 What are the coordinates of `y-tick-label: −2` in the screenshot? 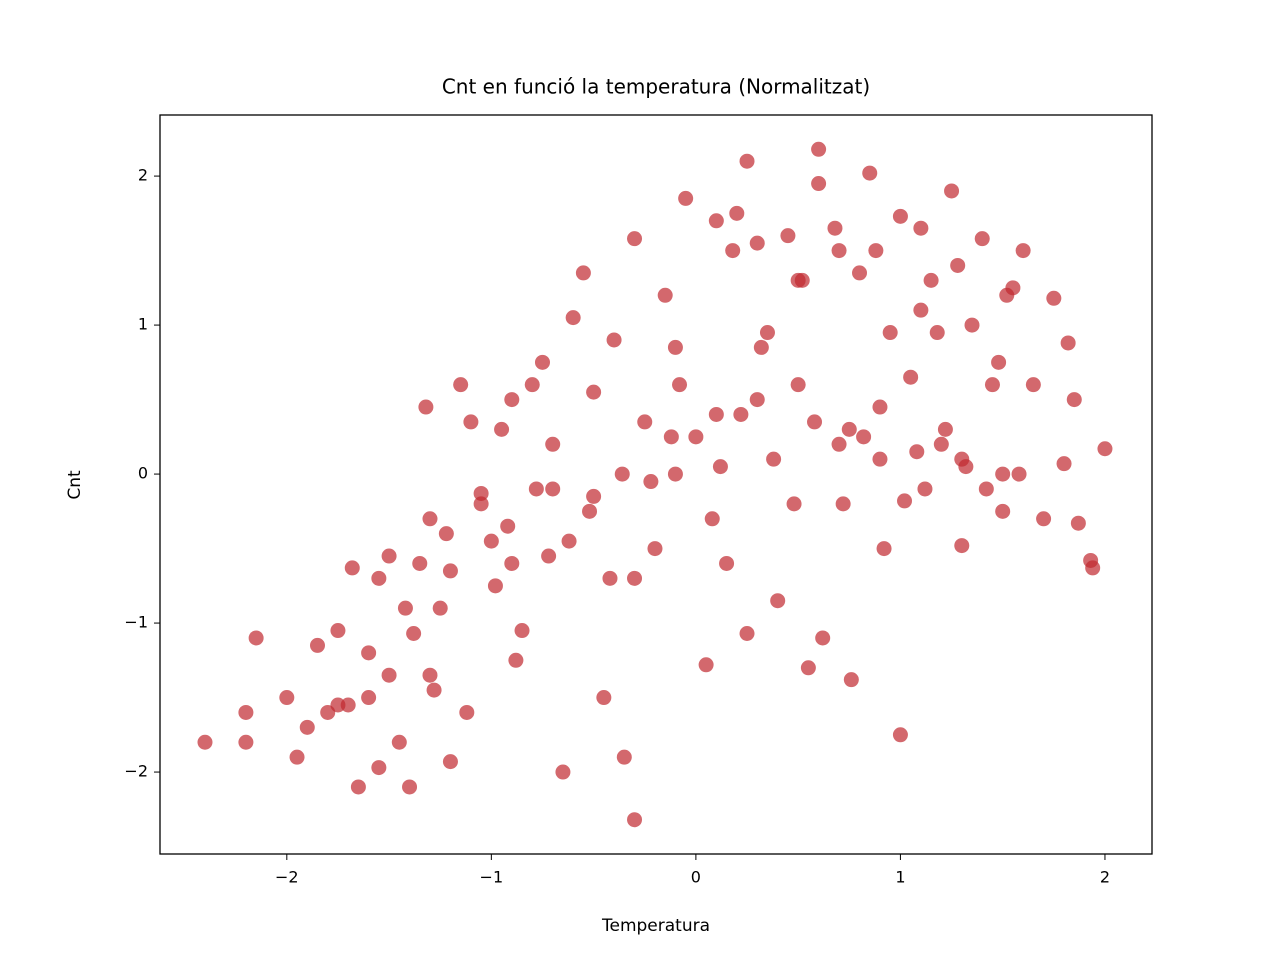 It's located at (136, 771).